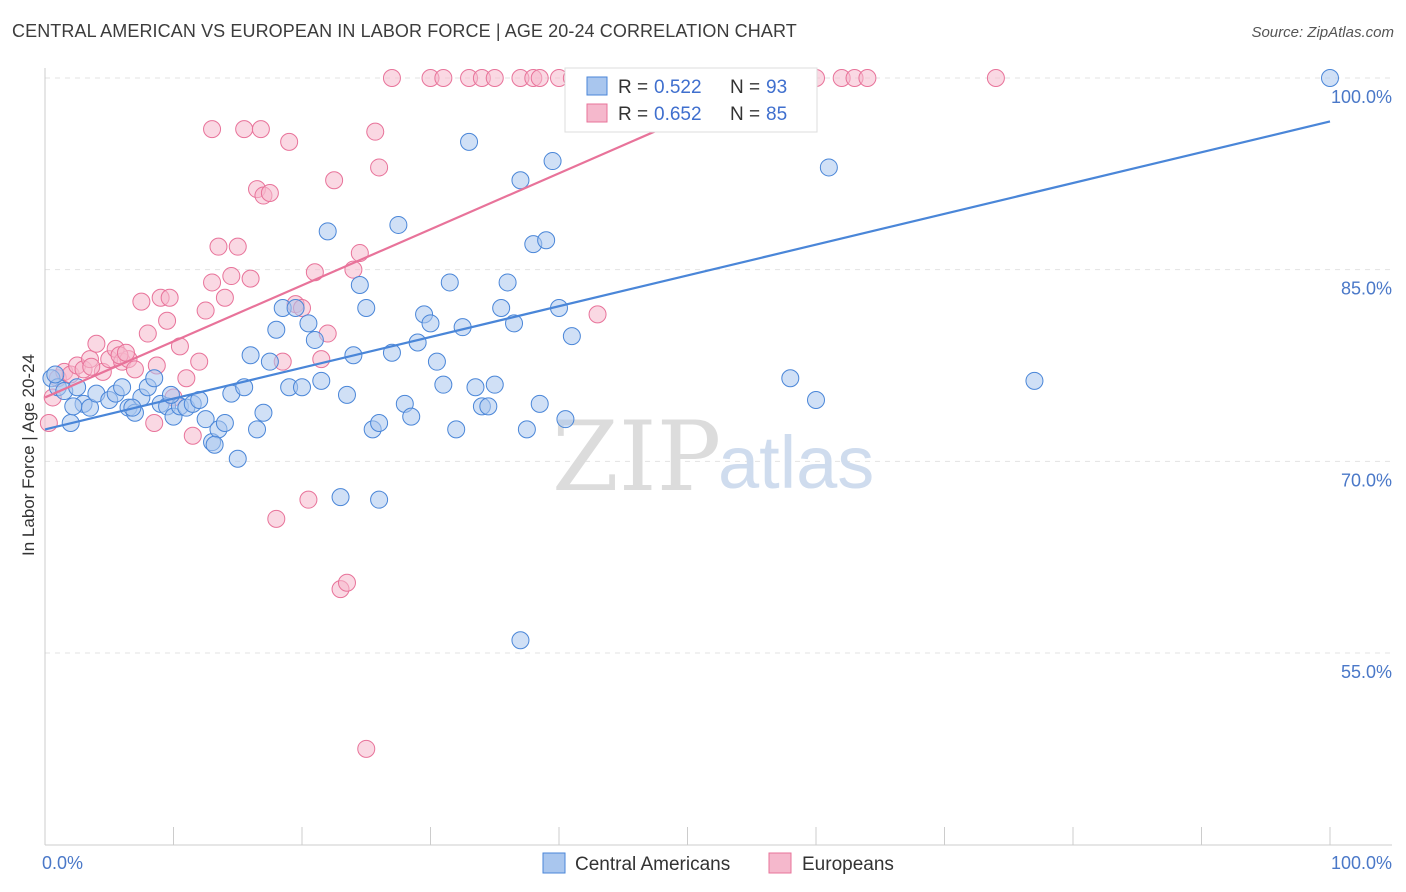 Image resolution: width=1406 pixels, height=892 pixels. What do you see at coordinates (1366, 480) in the screenshot?
I see `y-tick-label: 70.0%` at bounding box center [1366, 480].